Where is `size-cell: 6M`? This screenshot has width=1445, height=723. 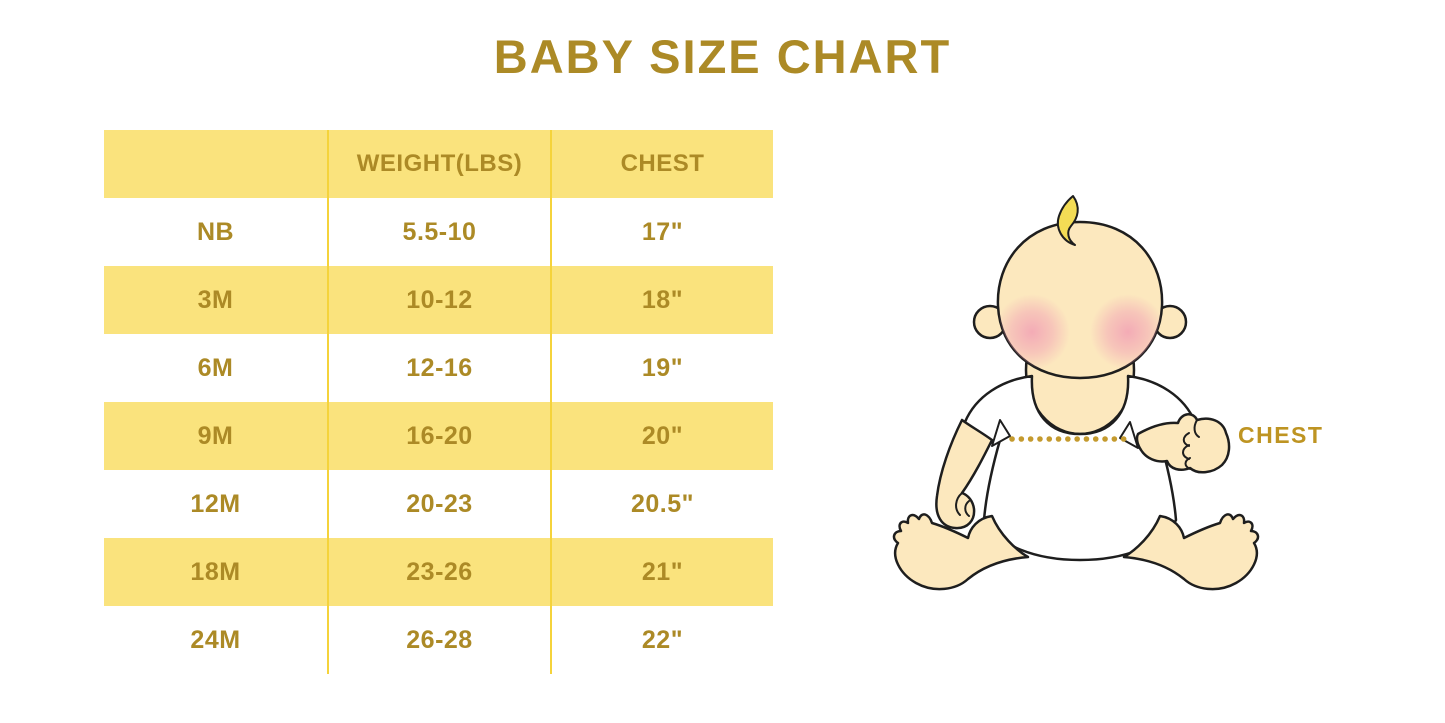
size-cell: 6M is located at coordinates (215, 367).